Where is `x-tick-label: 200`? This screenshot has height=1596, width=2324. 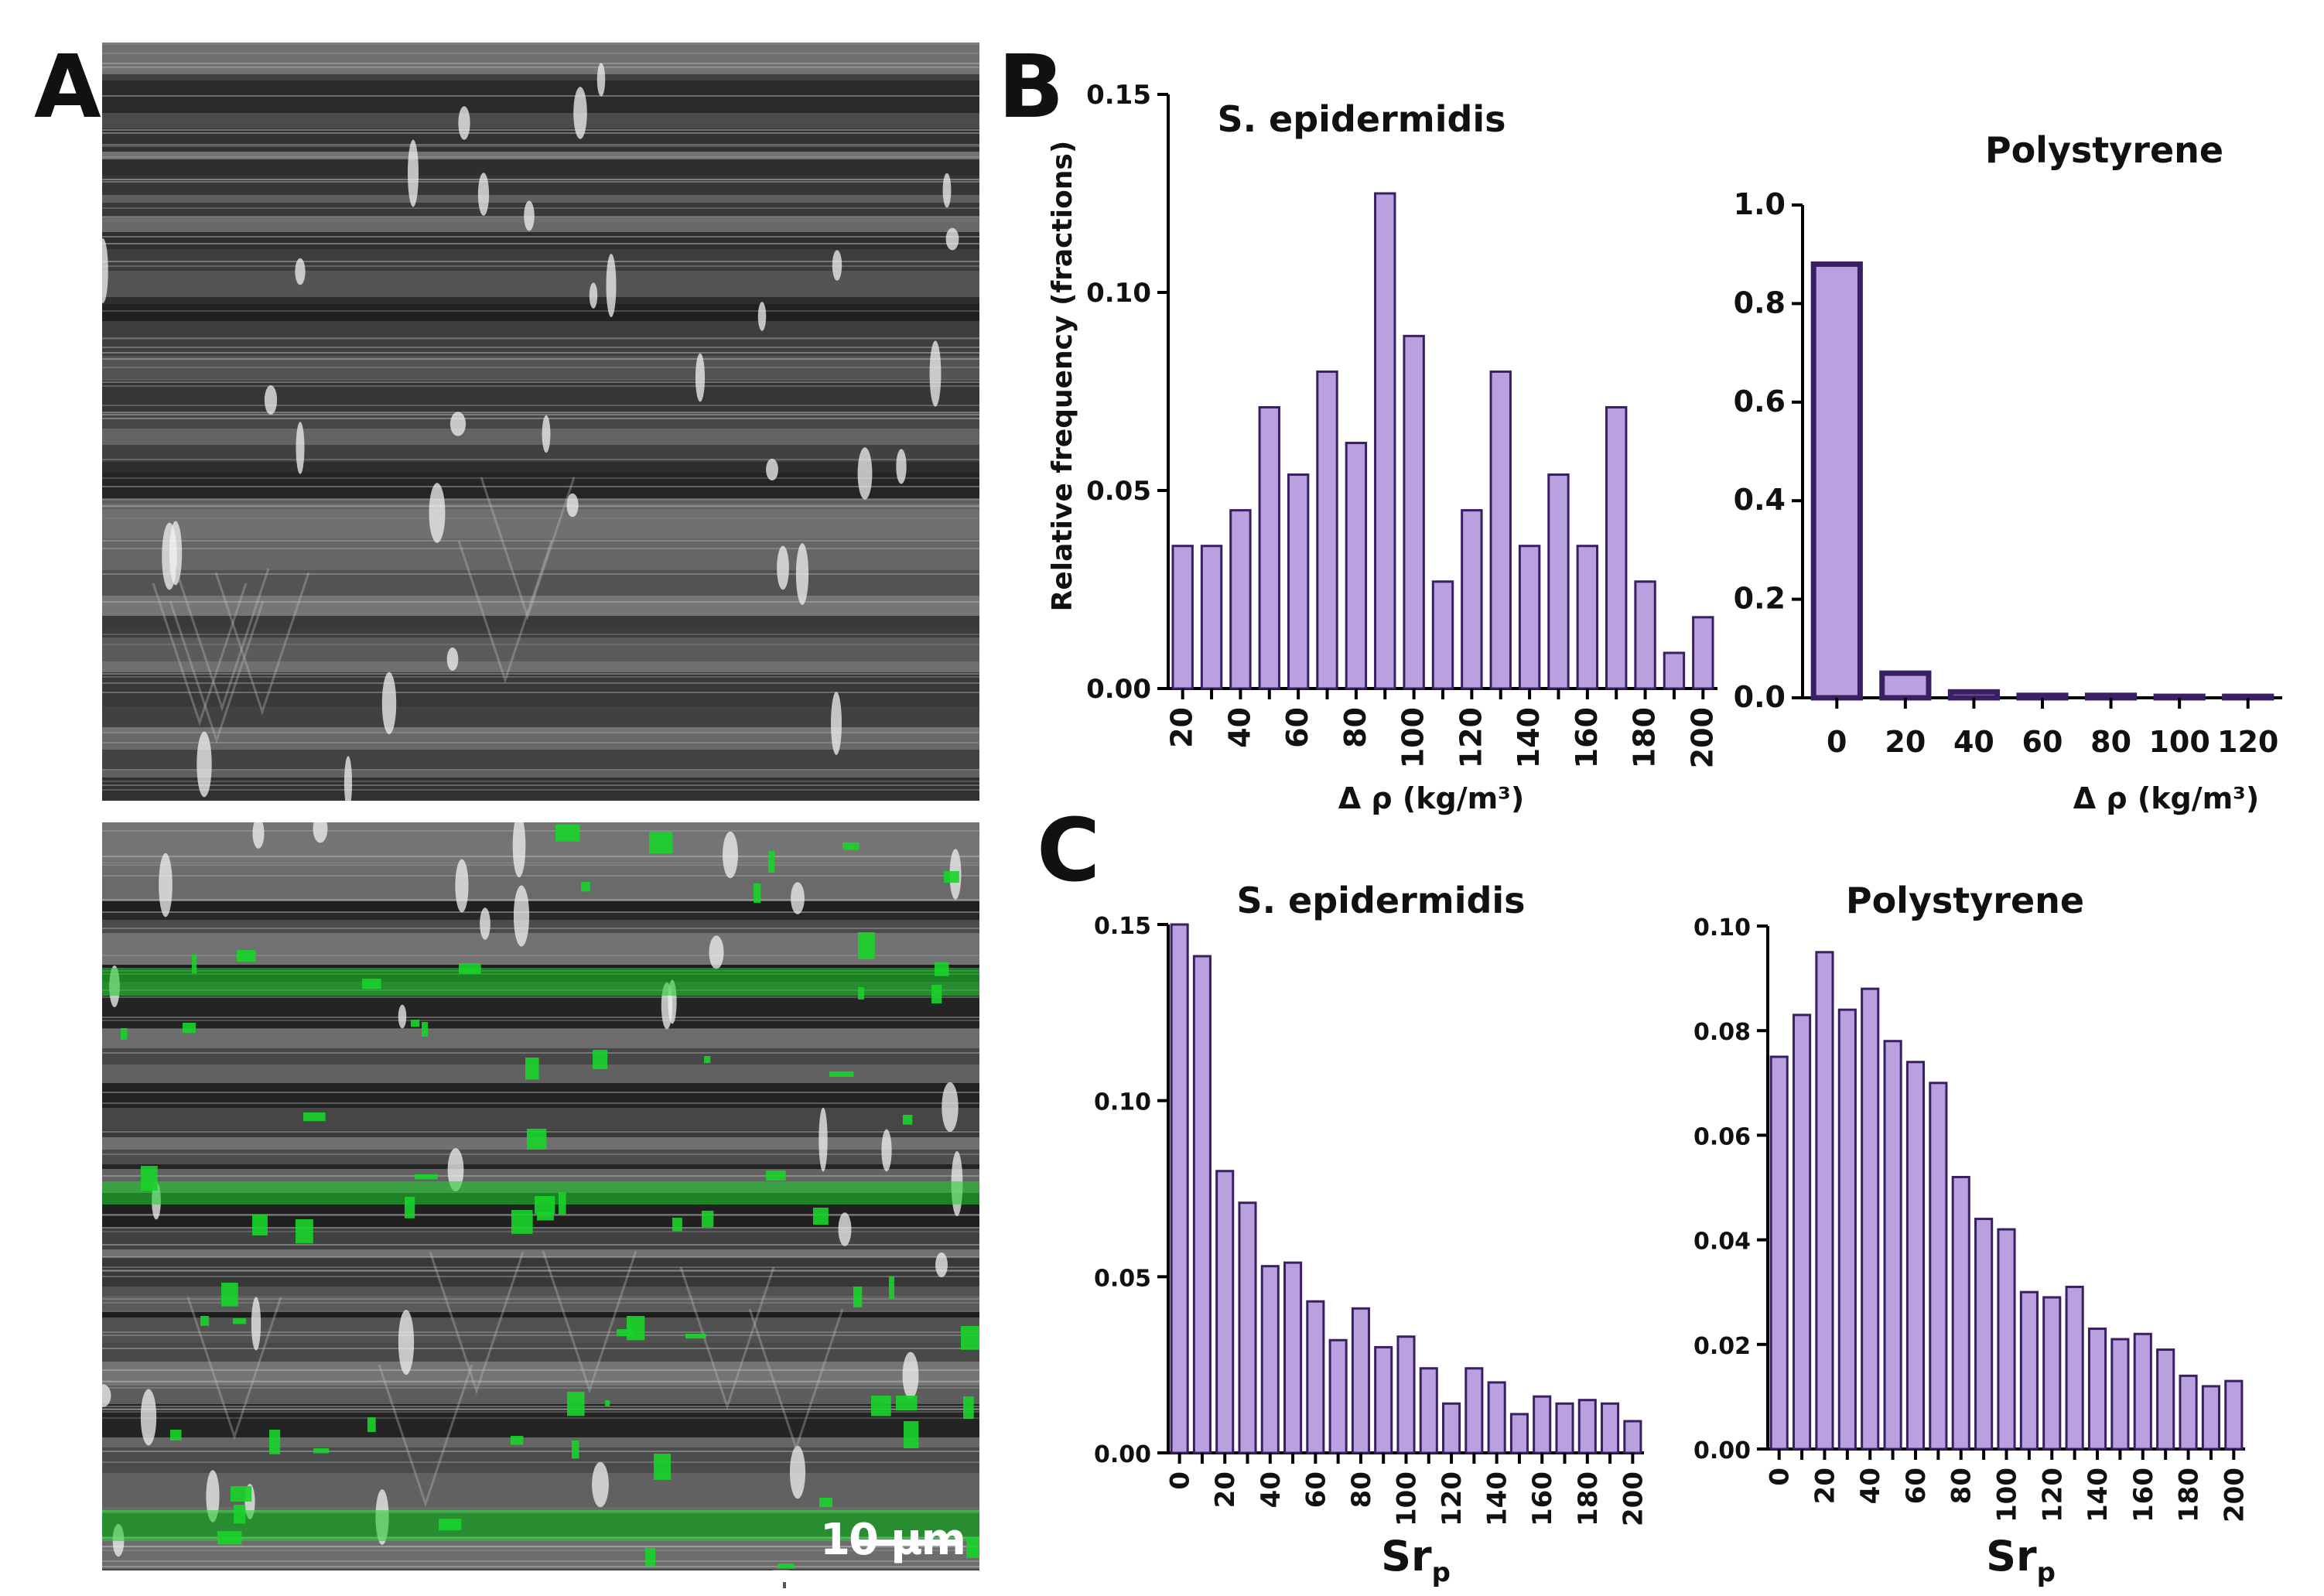 x-tick-label: 200 is located at coordinates (1633, 1498).